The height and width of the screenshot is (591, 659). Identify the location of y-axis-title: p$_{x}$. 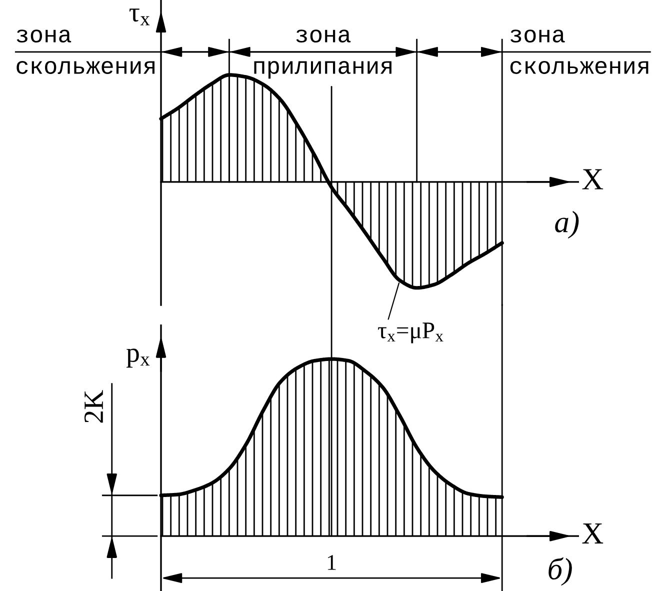
(138, 358).